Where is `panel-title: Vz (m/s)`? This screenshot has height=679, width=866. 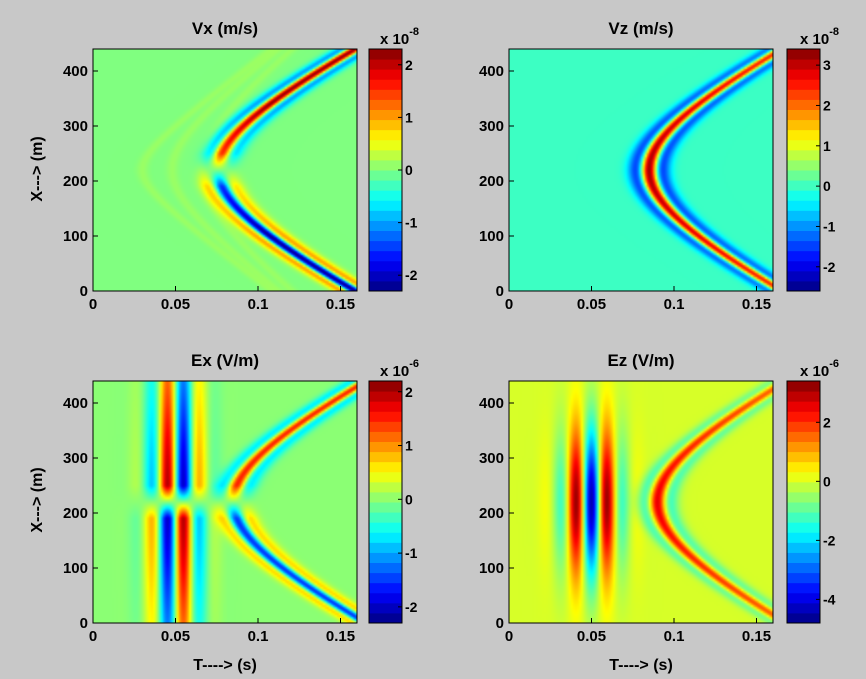 panel-title: Vz (m/s) is located at coordinates (640, 28).